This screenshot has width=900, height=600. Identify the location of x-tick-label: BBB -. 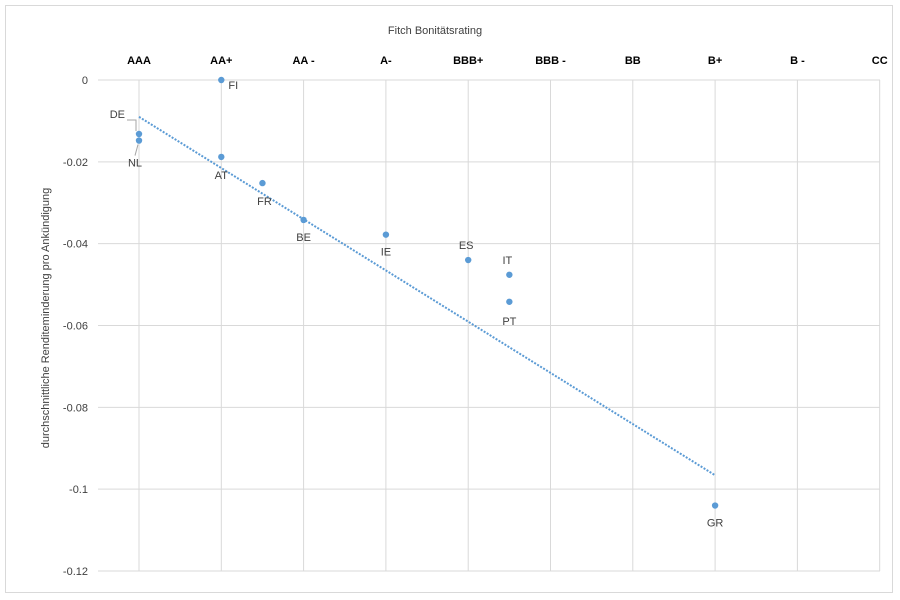
(550, 61).